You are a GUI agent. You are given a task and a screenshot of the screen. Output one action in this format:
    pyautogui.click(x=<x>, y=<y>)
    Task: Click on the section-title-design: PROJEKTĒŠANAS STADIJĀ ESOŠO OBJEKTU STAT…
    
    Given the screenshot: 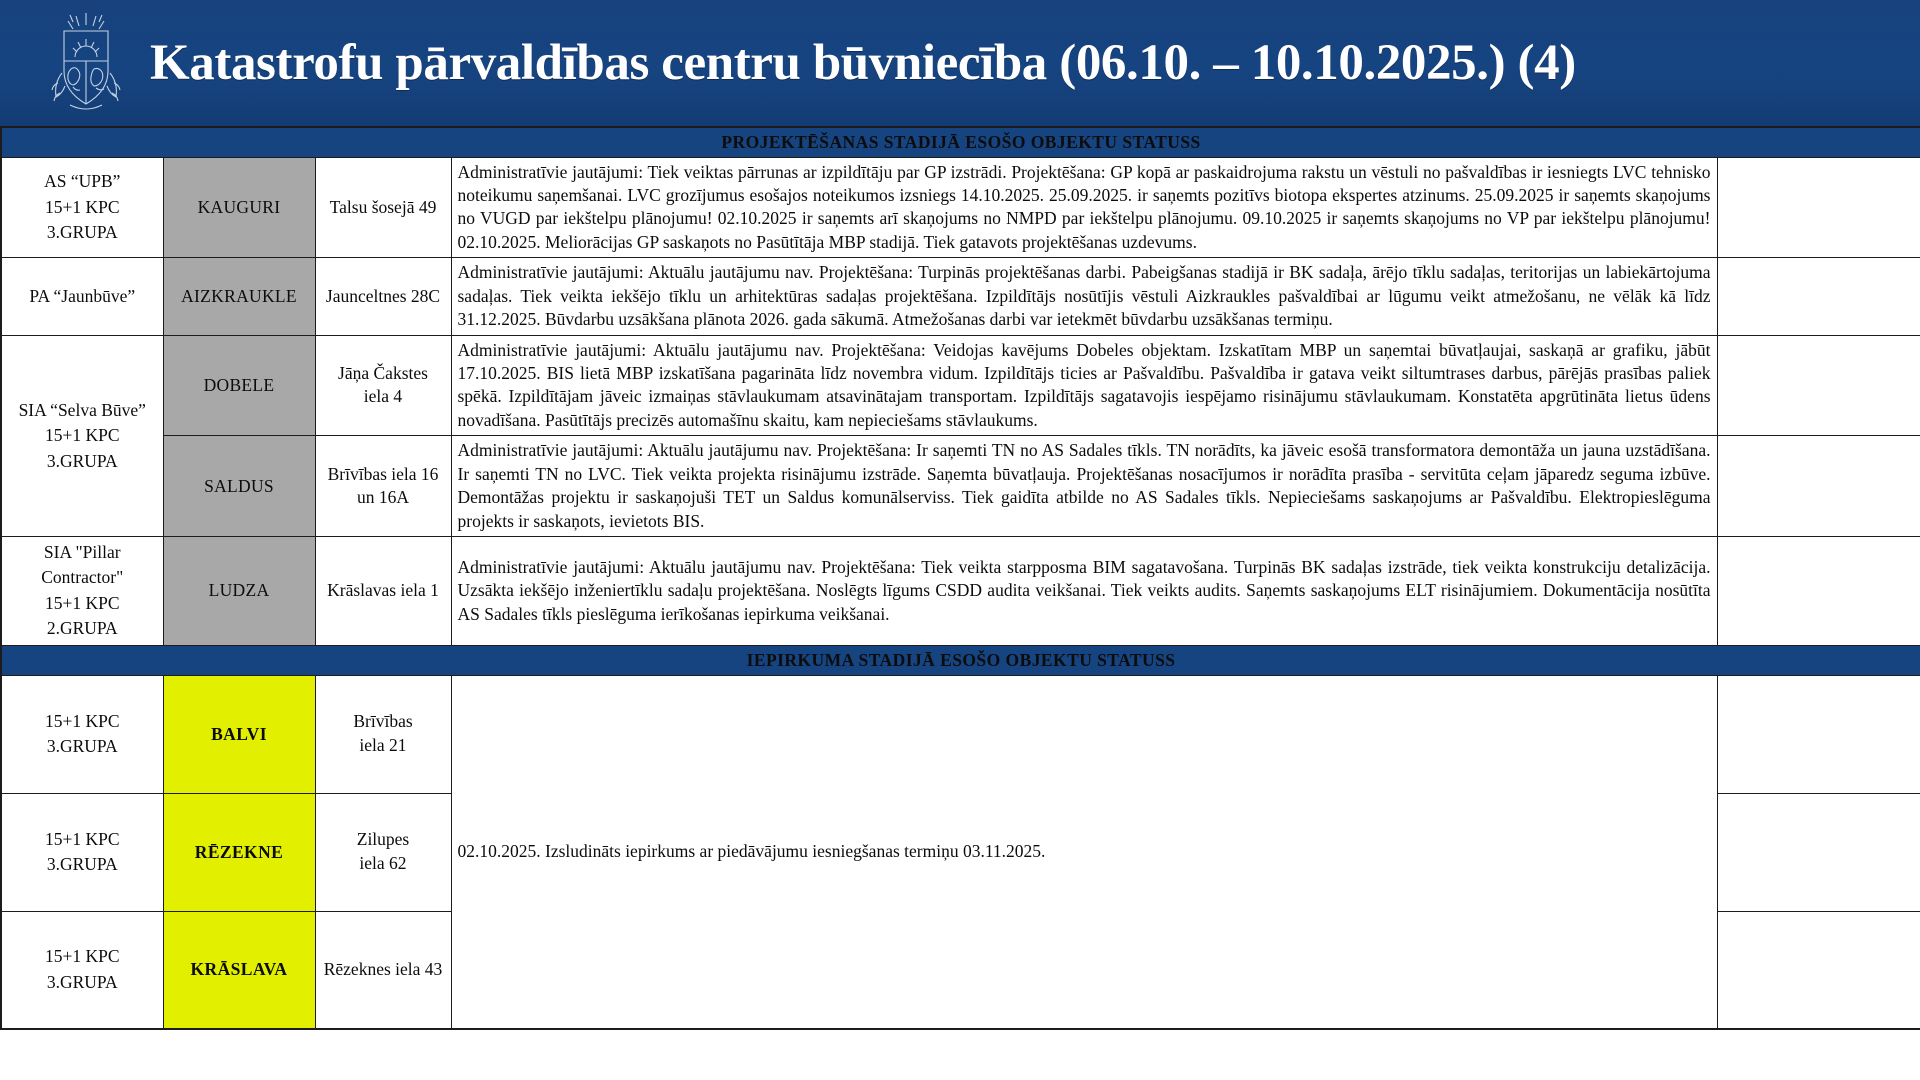 What is the action you would take?
    pyautogui.click(x=960, y=142)
    